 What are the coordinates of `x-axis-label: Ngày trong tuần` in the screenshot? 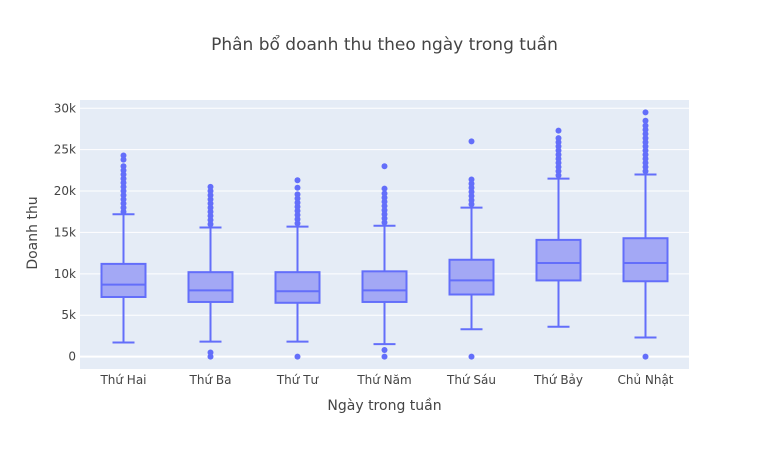 It's located at (384, 406).